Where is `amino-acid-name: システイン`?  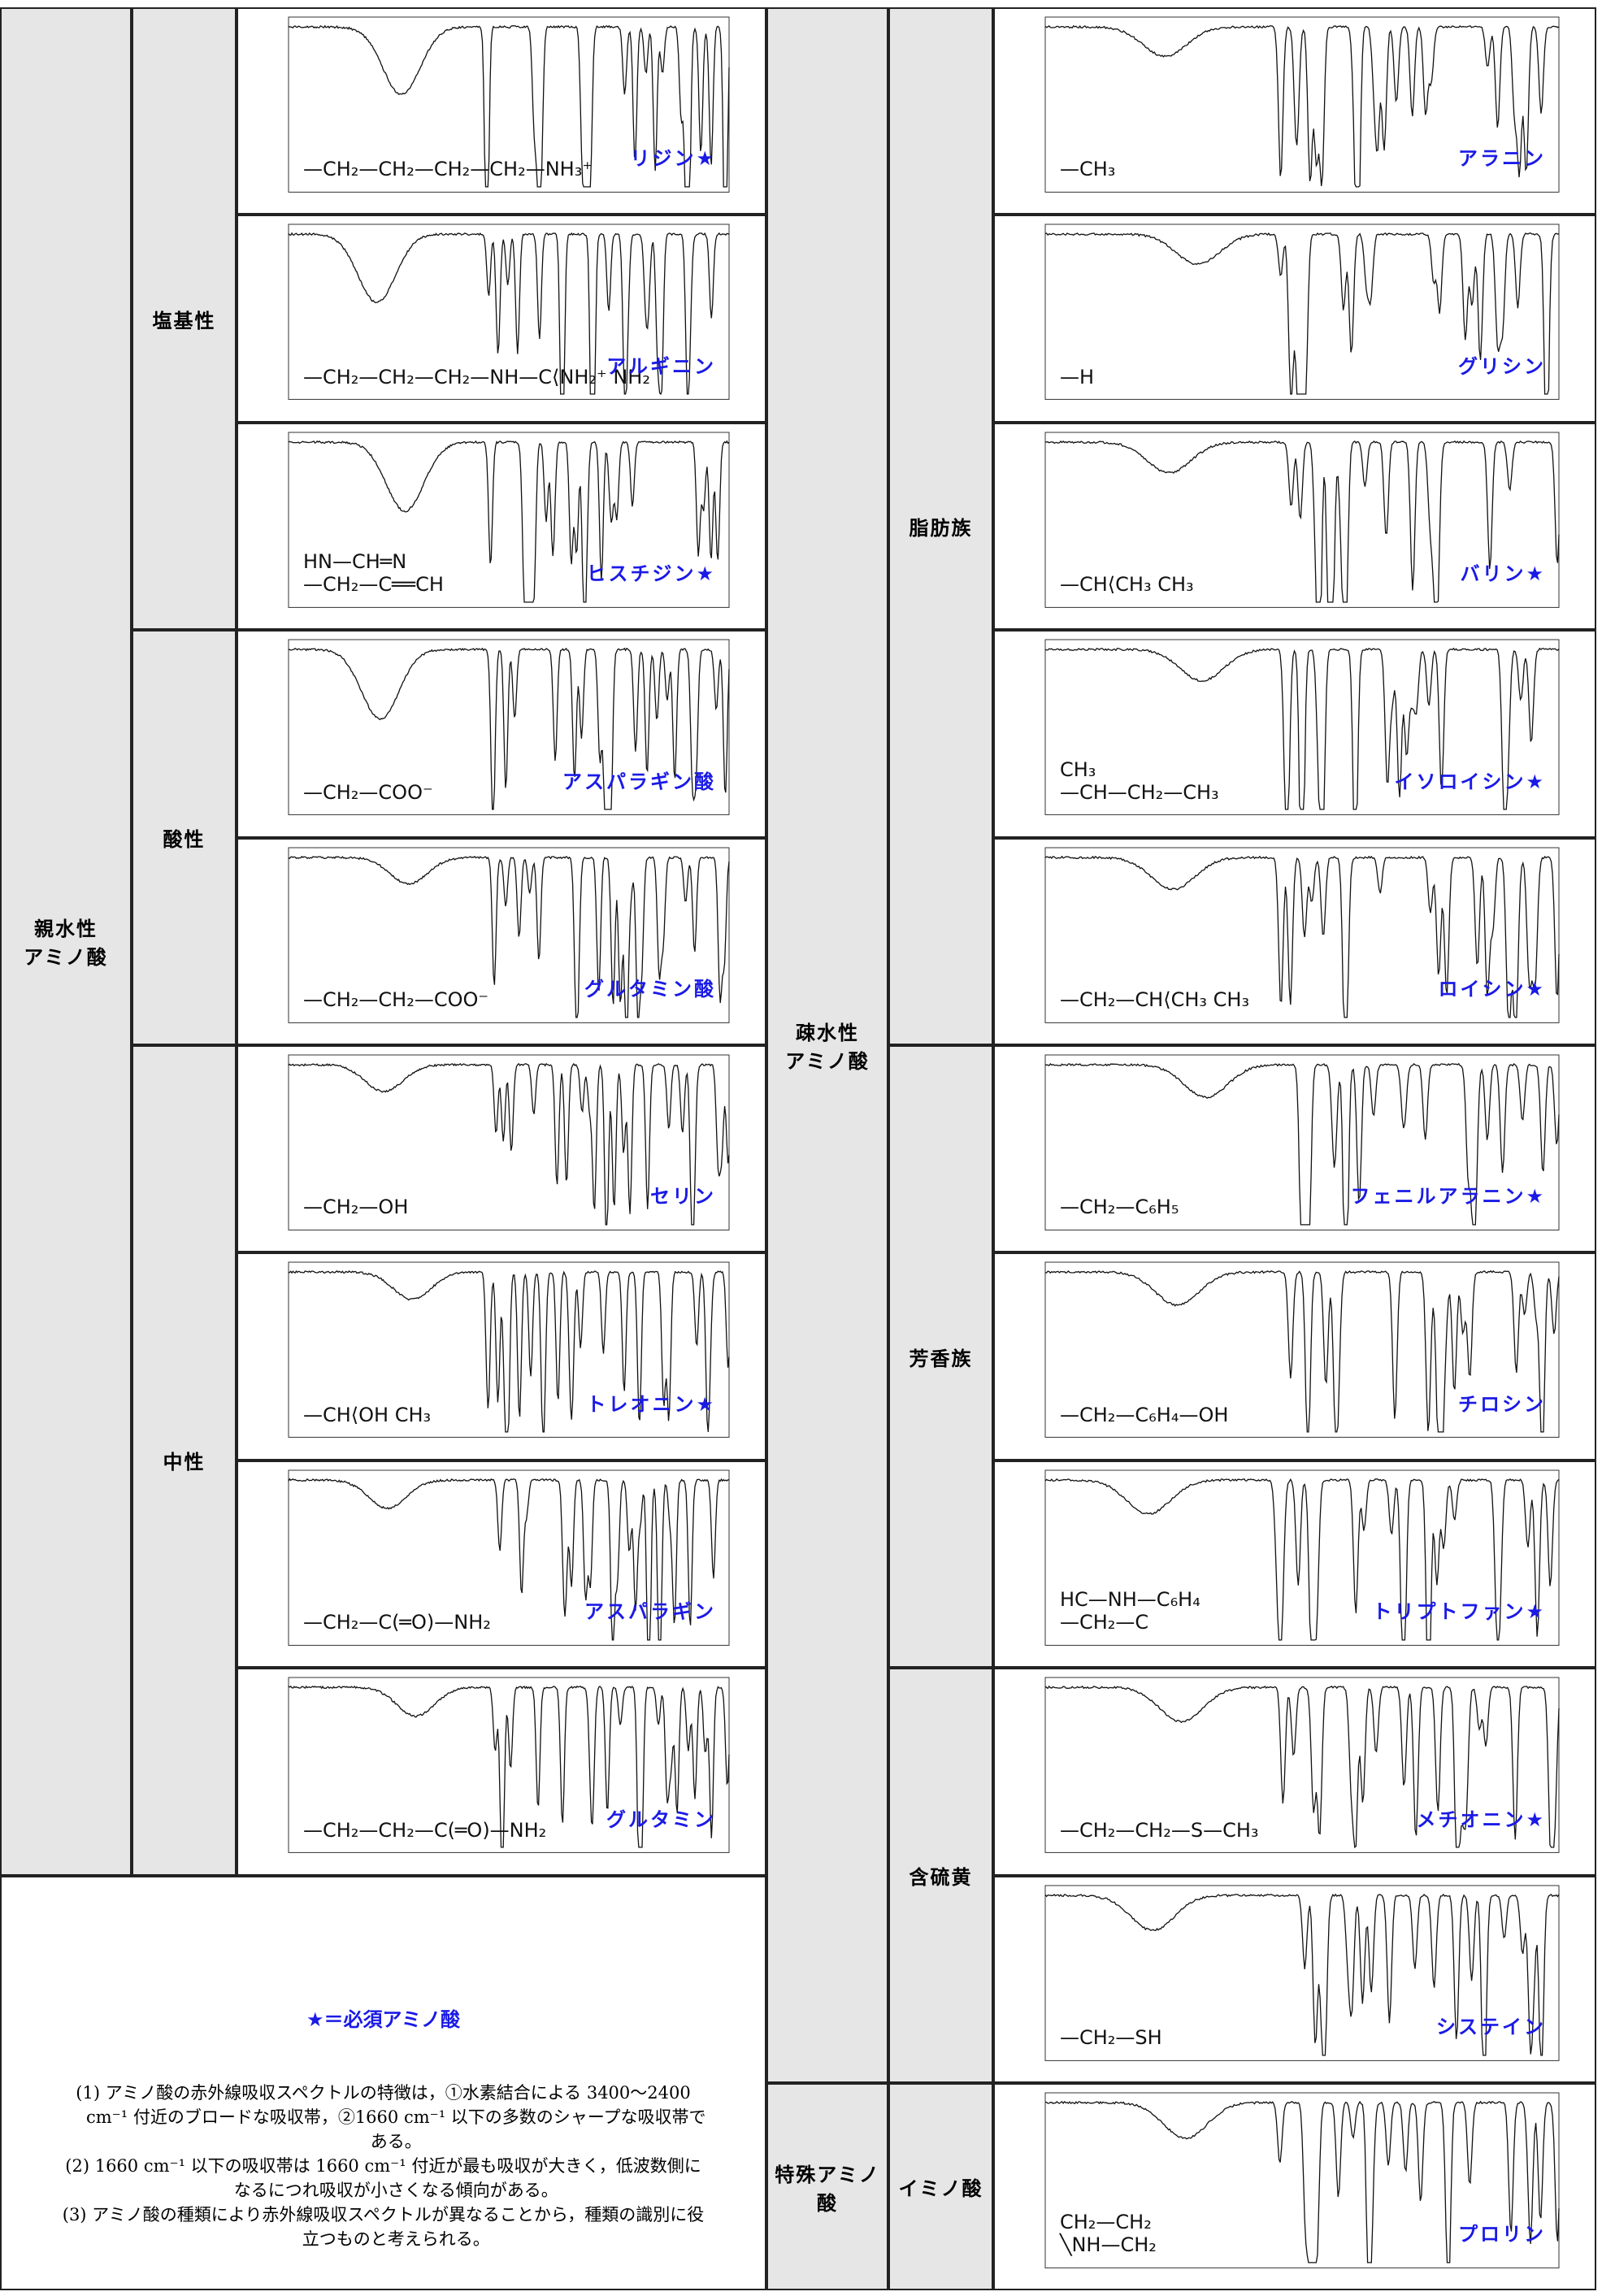 amino-acid-name: システイン is located at coordinates (1491, 2026).